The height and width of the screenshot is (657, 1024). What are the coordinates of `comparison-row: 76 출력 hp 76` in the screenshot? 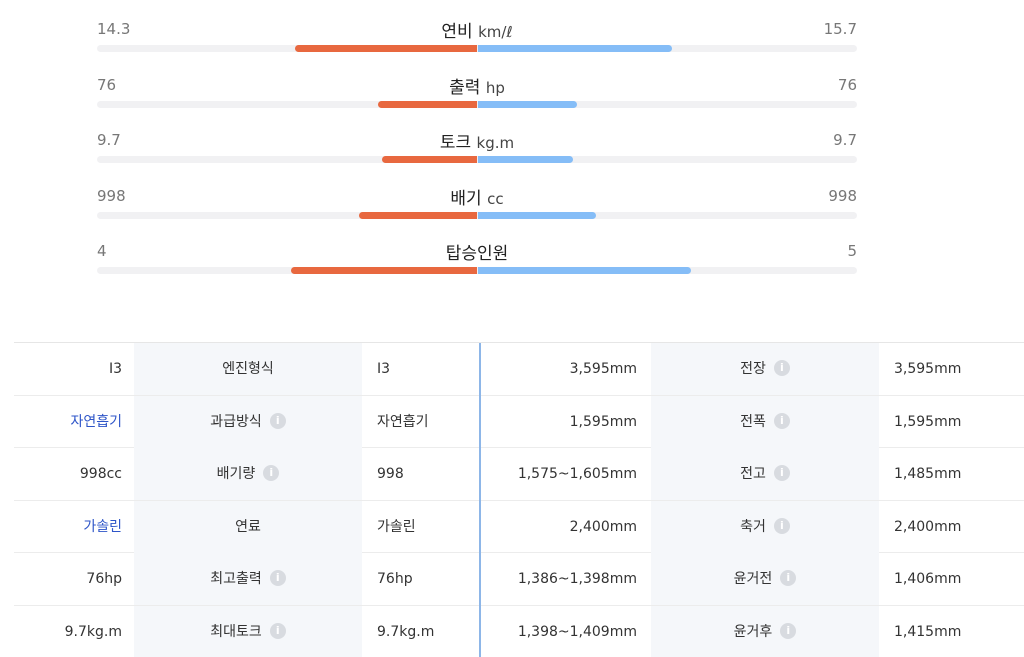 It's located at (477, 84).